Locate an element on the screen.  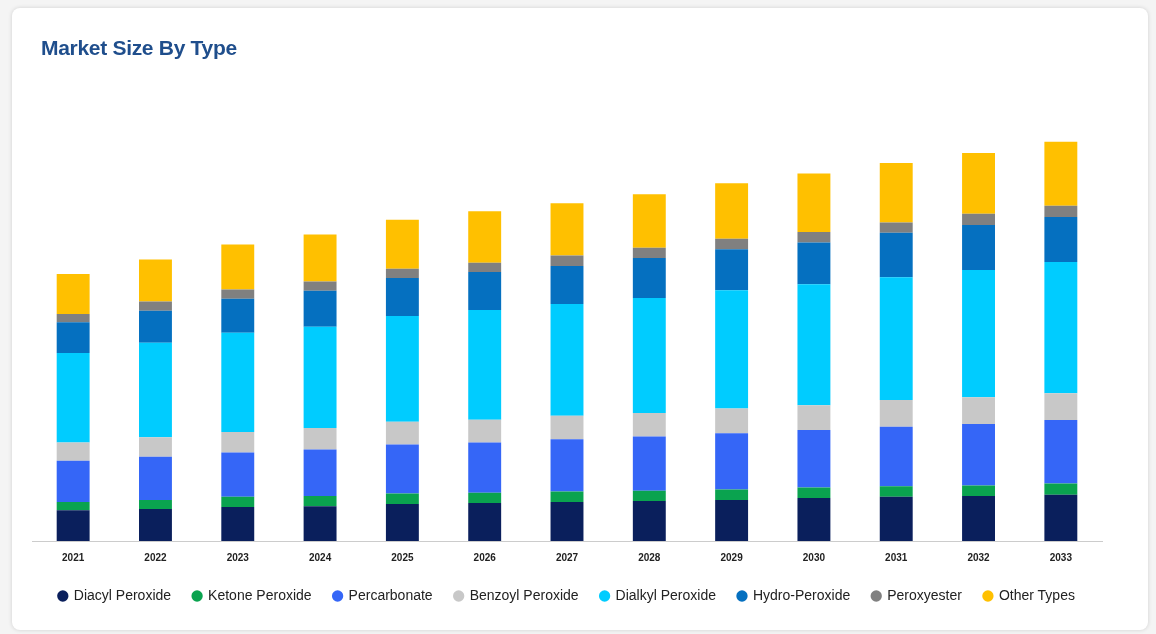
legend-label: Other Types is located at coordinates (1036, 594).